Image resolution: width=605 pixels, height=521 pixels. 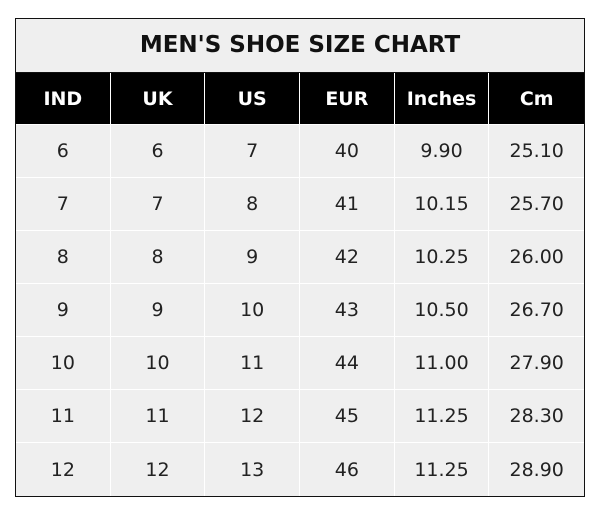 What do you see at coordinates (347, 204) in the screenshot?
I see `table-cell: 41` at bounding box center [347, 204].